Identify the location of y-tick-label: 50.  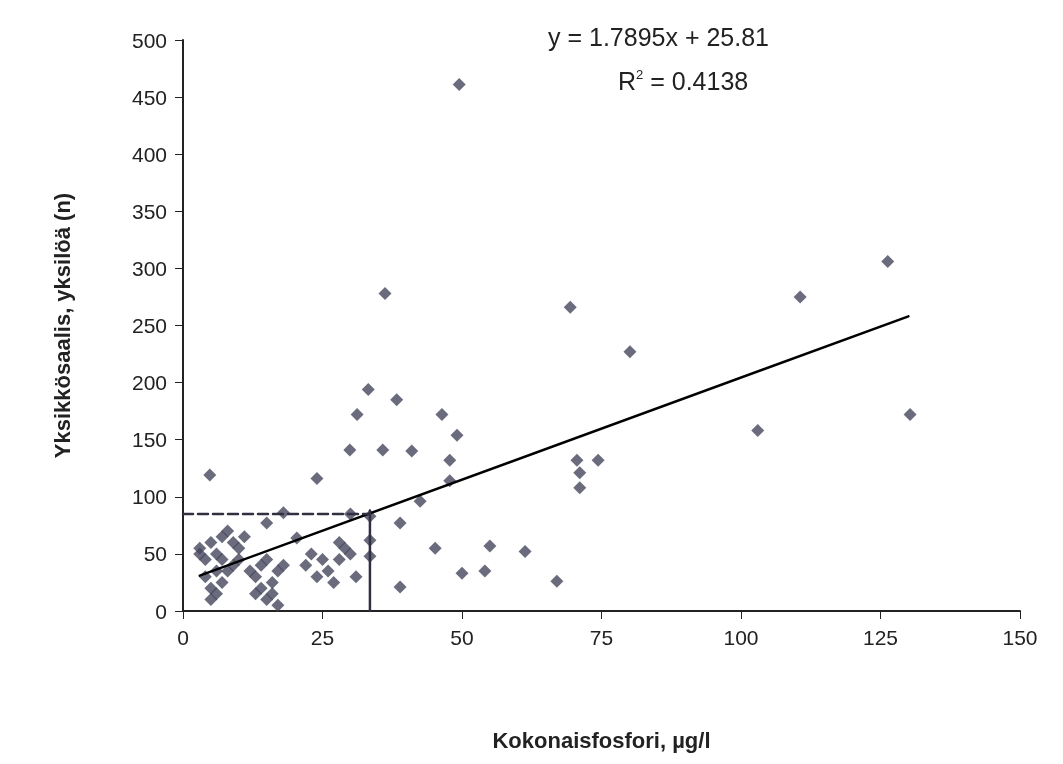
(155, 554).